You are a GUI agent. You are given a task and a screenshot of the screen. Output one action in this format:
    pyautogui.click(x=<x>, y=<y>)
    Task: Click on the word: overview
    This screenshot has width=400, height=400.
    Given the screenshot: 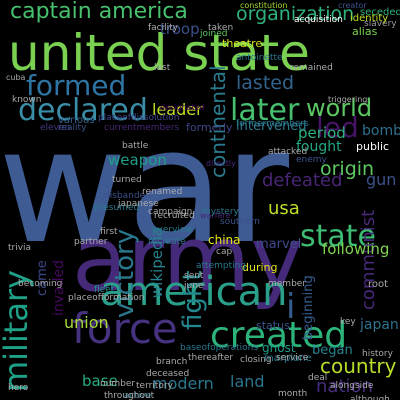 What is the action you would take?
    pyautogui.click(x=172, y=230)
    